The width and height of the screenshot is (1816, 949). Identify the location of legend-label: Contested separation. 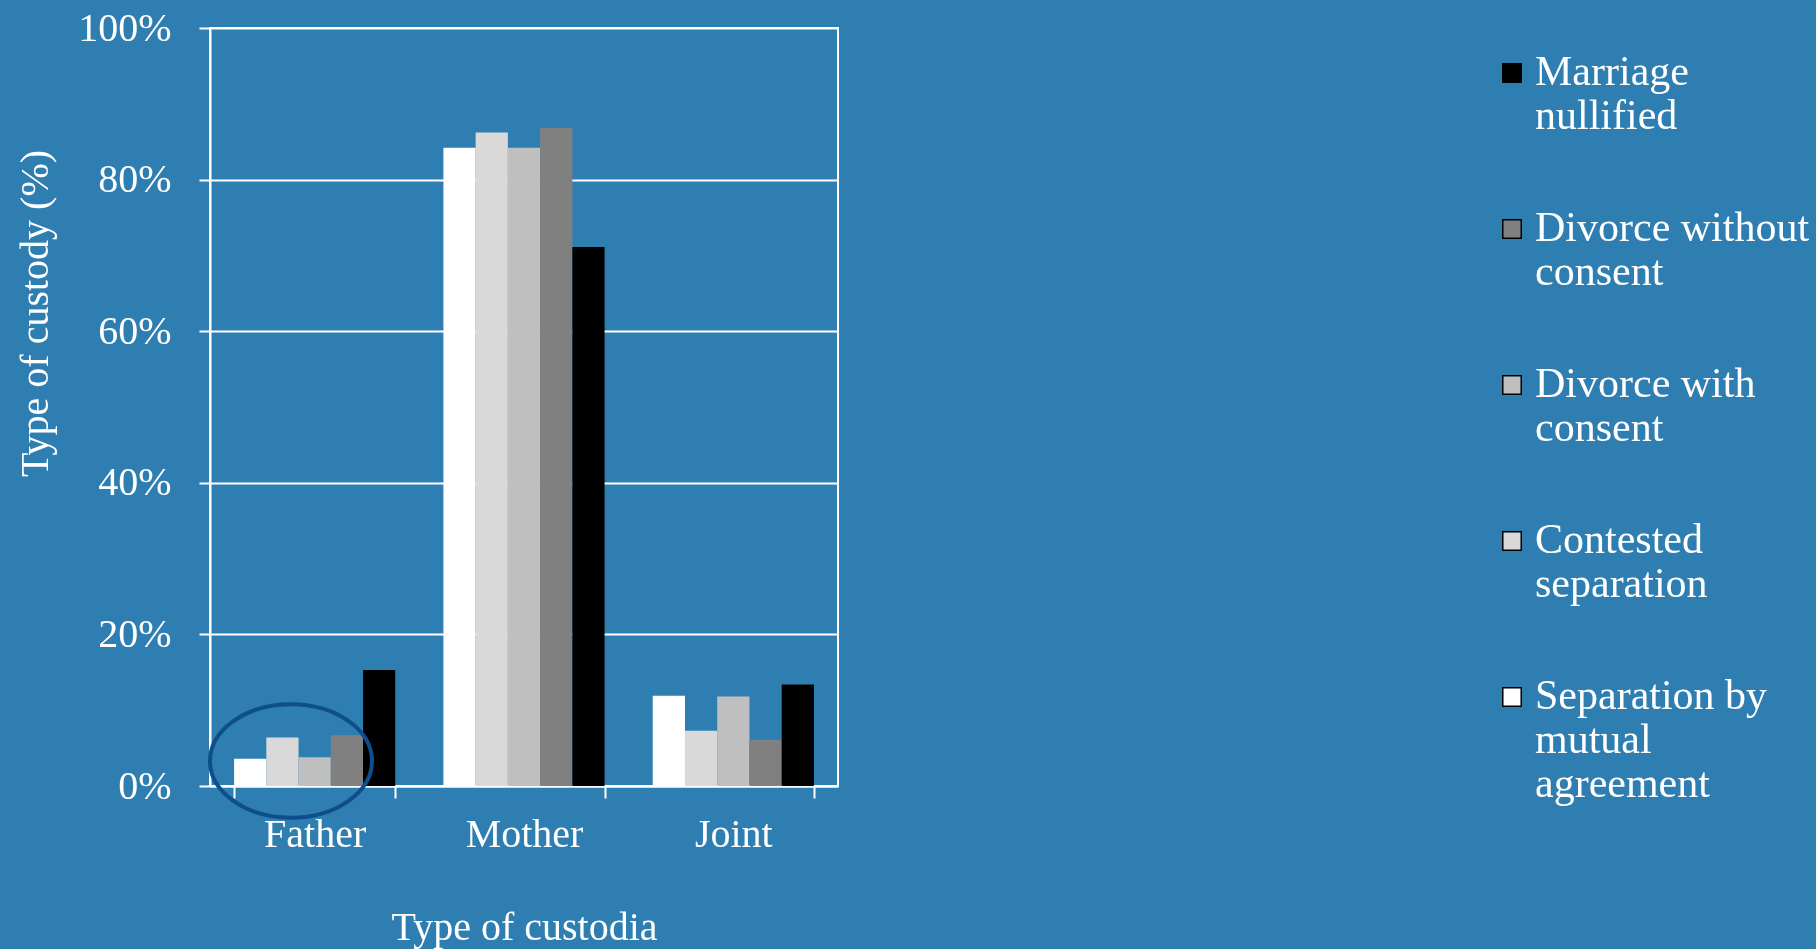
(1621, 561).